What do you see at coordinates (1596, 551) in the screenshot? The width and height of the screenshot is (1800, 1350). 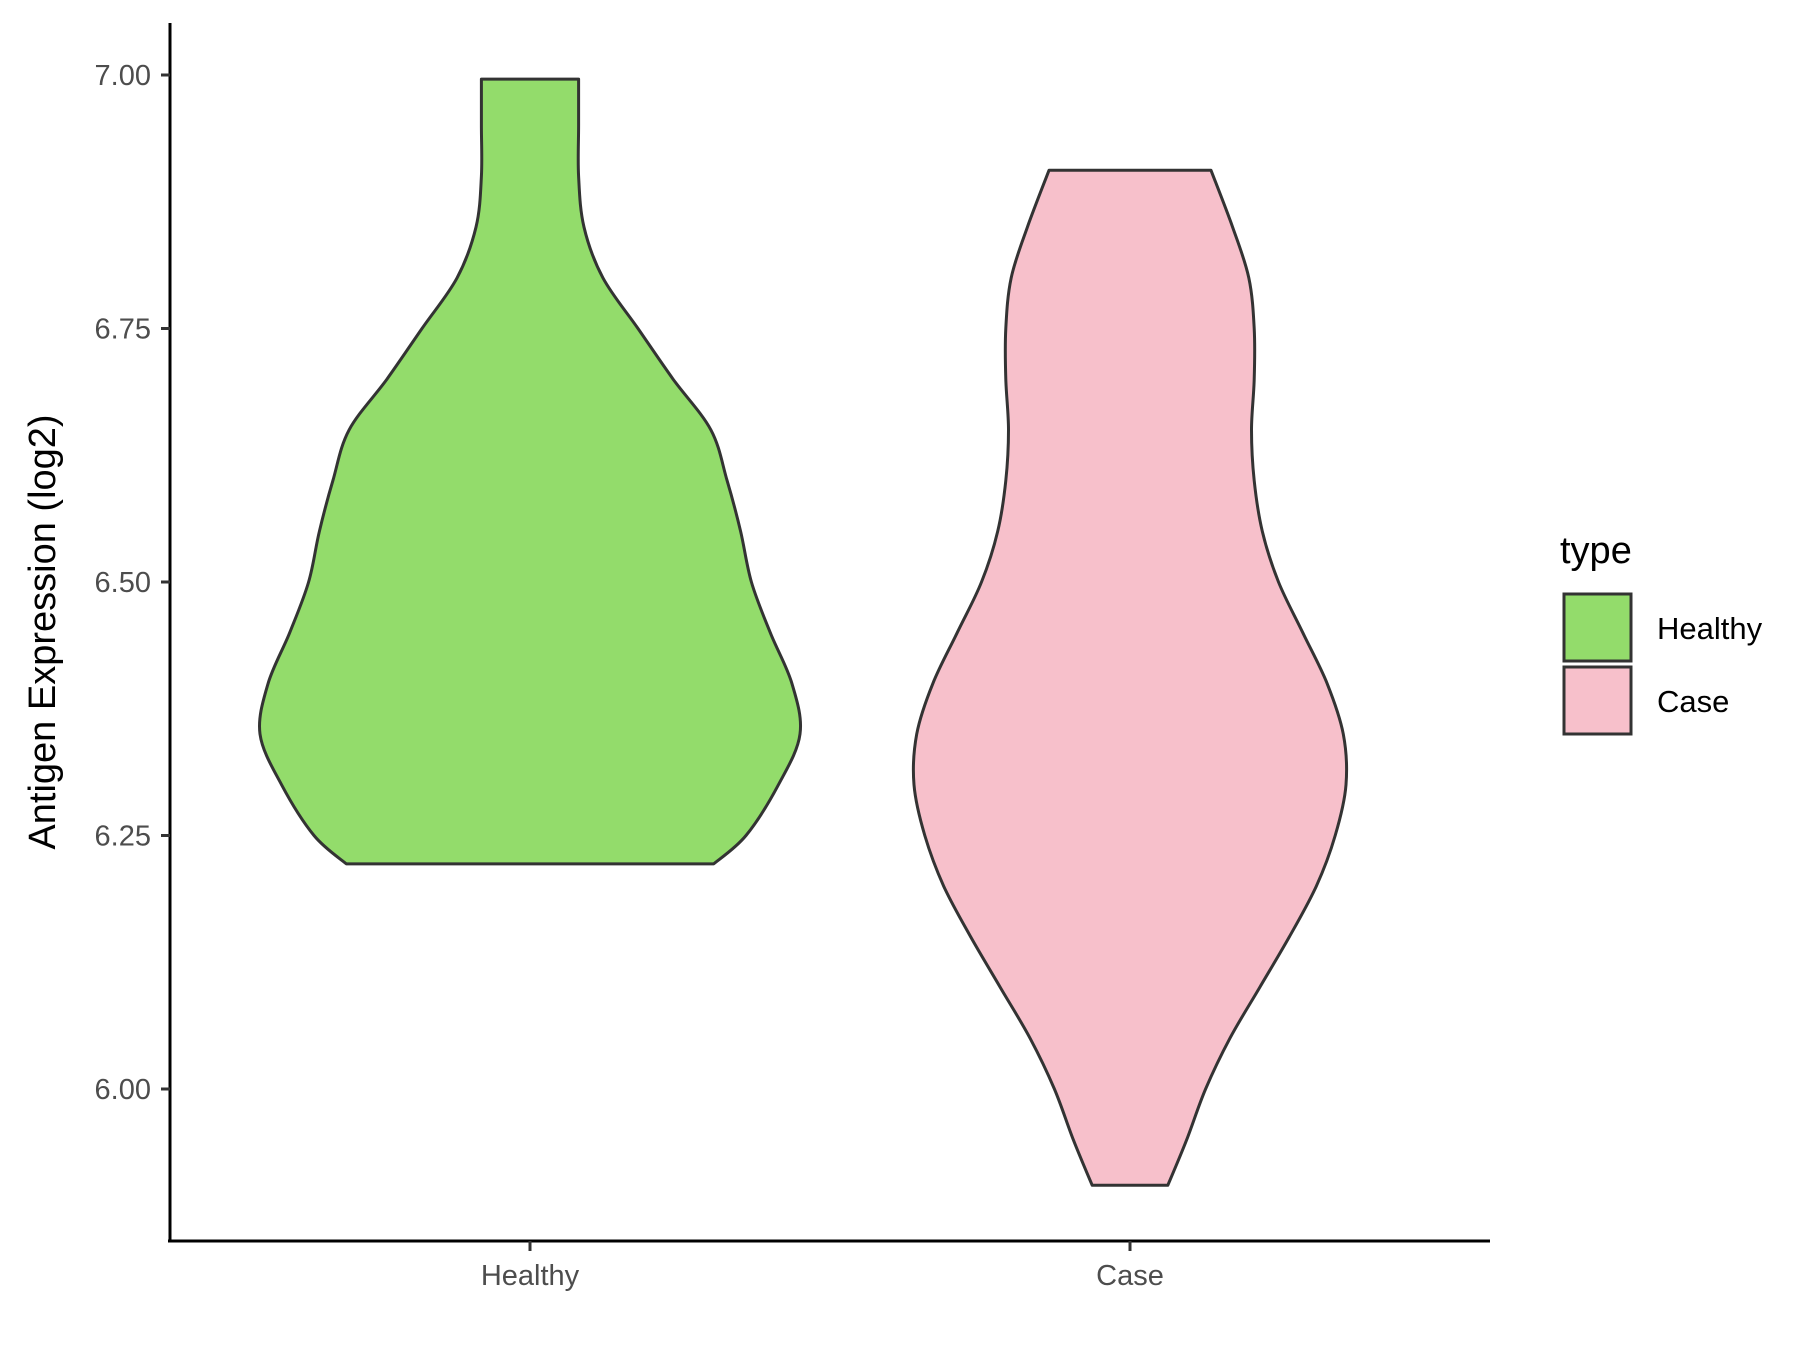 I see `legend-title: type` at bounding box center [1596, 551].